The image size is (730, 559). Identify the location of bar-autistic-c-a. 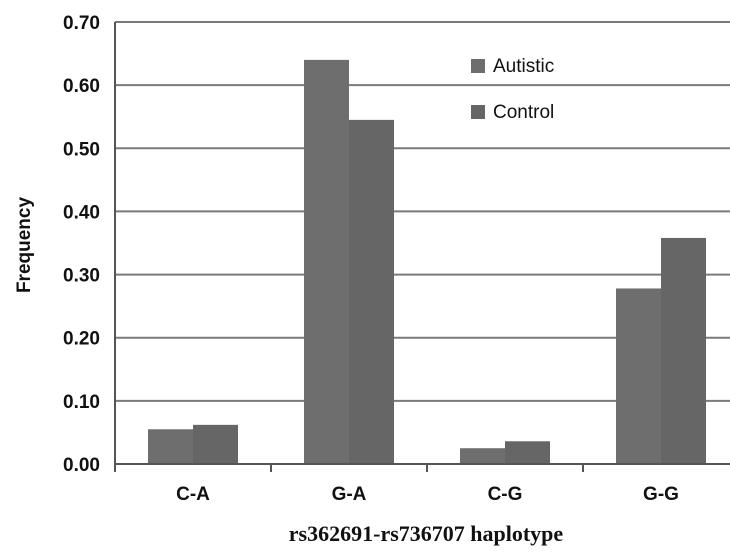
(170, 446).